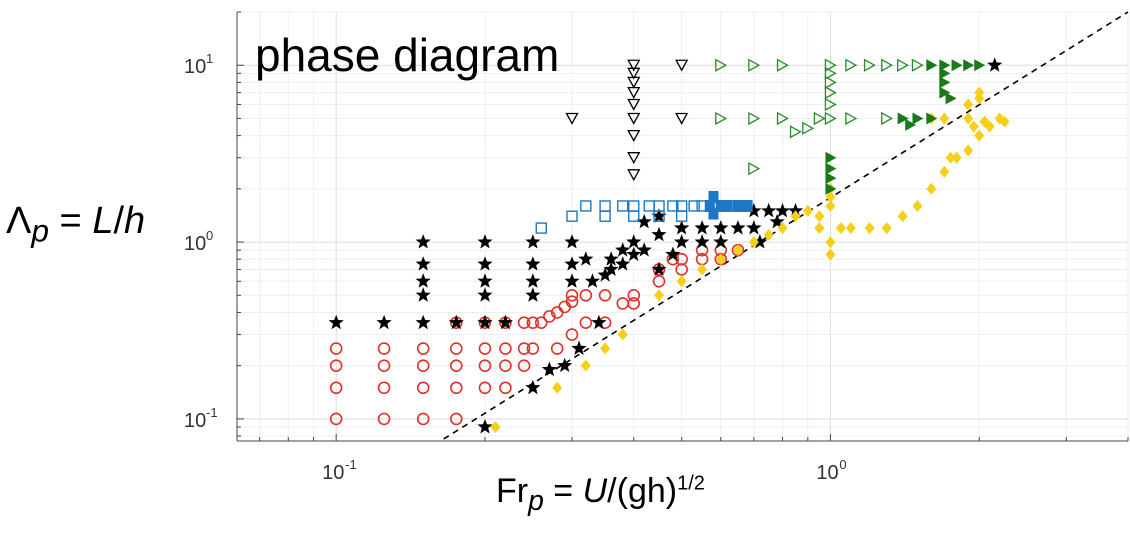 The width and height of the screenshot is (1130, 535). I want to click on y-tick-label-exp: 0, so click(209, 235).